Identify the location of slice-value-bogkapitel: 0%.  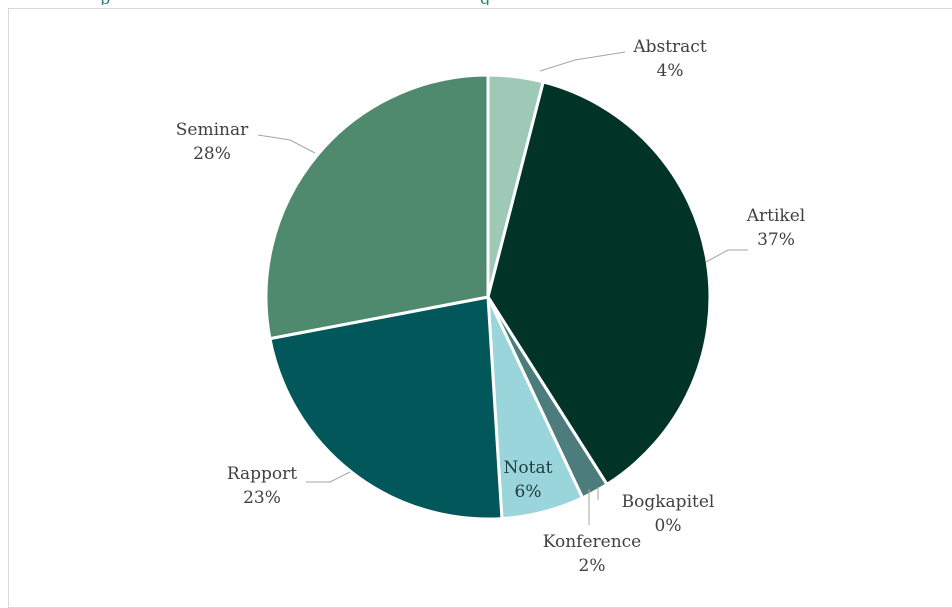
(668, 526).